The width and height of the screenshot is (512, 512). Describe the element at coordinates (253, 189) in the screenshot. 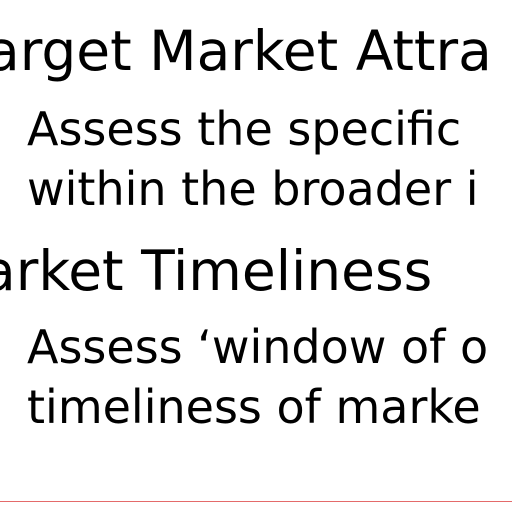

I see `bullet-1-line-2: within the broader i` at that location.